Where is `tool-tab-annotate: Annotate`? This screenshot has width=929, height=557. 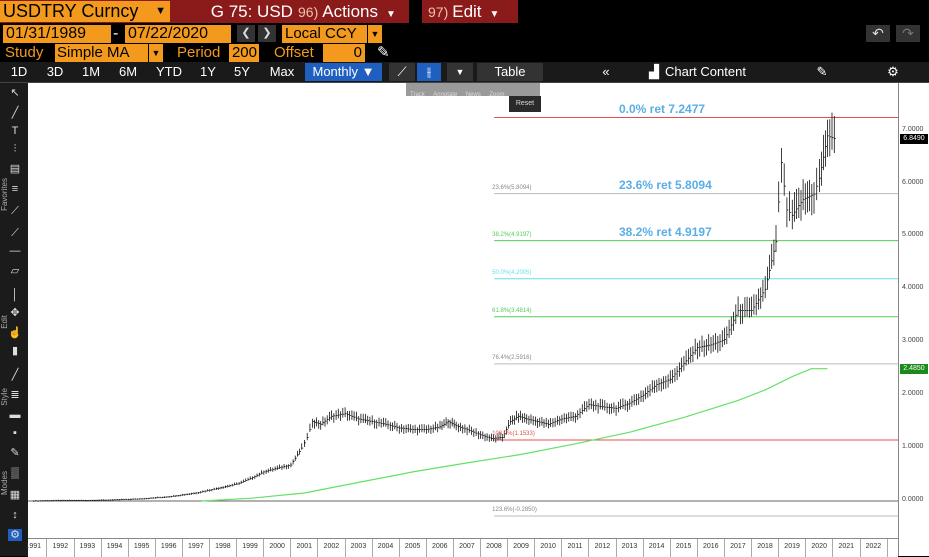
tool-tab-annotate: Annotate is located at coordinates (445, 95).